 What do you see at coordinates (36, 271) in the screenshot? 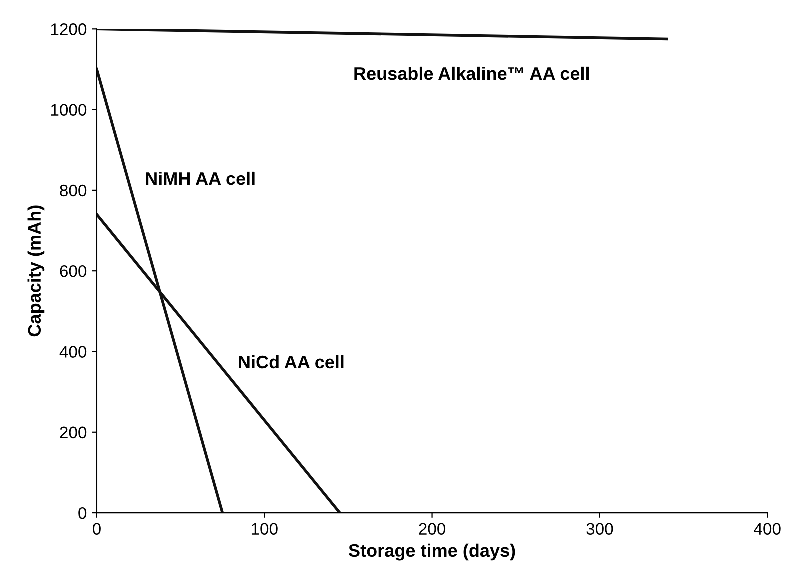
I see `y-axis-title: Capacity (mAh)` at bounding box center [36, 271].